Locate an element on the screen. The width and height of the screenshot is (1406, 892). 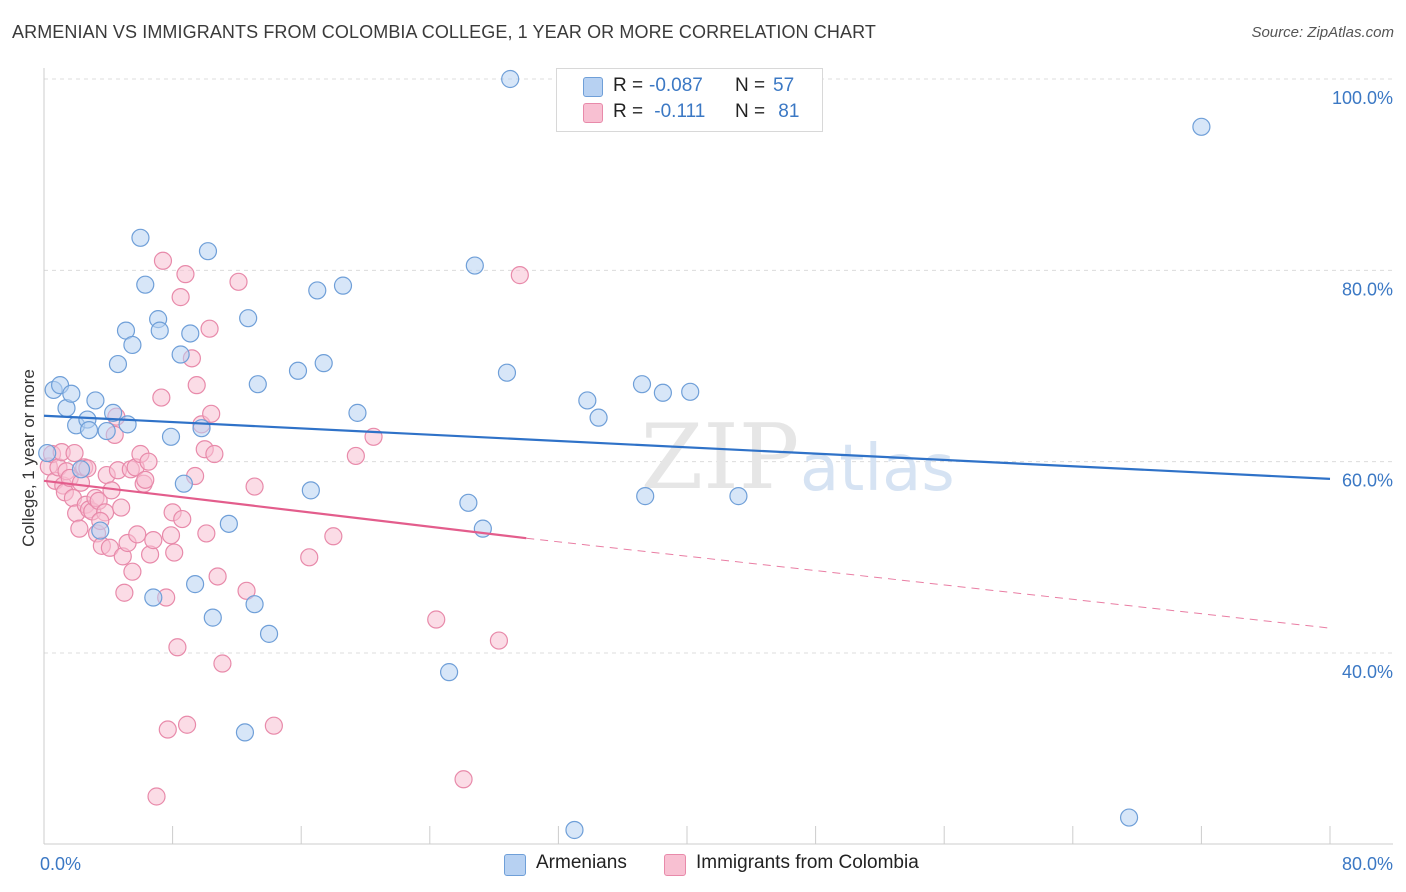
trend-line-armenians is located at coordinates (687, 447).